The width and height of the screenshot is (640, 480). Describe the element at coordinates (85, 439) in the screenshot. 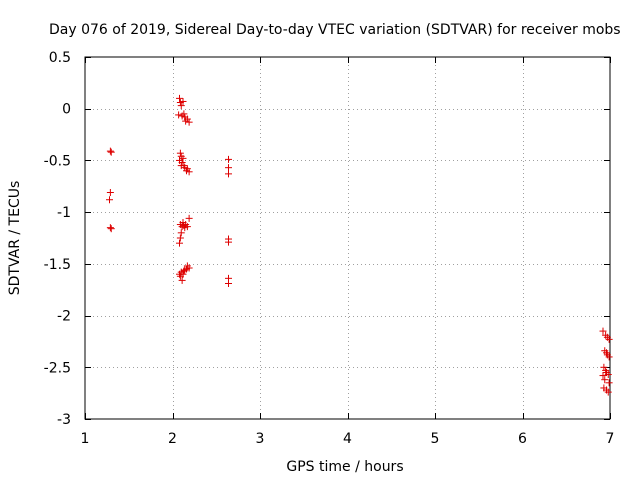

I see `x-tick-label: 1` at that location.